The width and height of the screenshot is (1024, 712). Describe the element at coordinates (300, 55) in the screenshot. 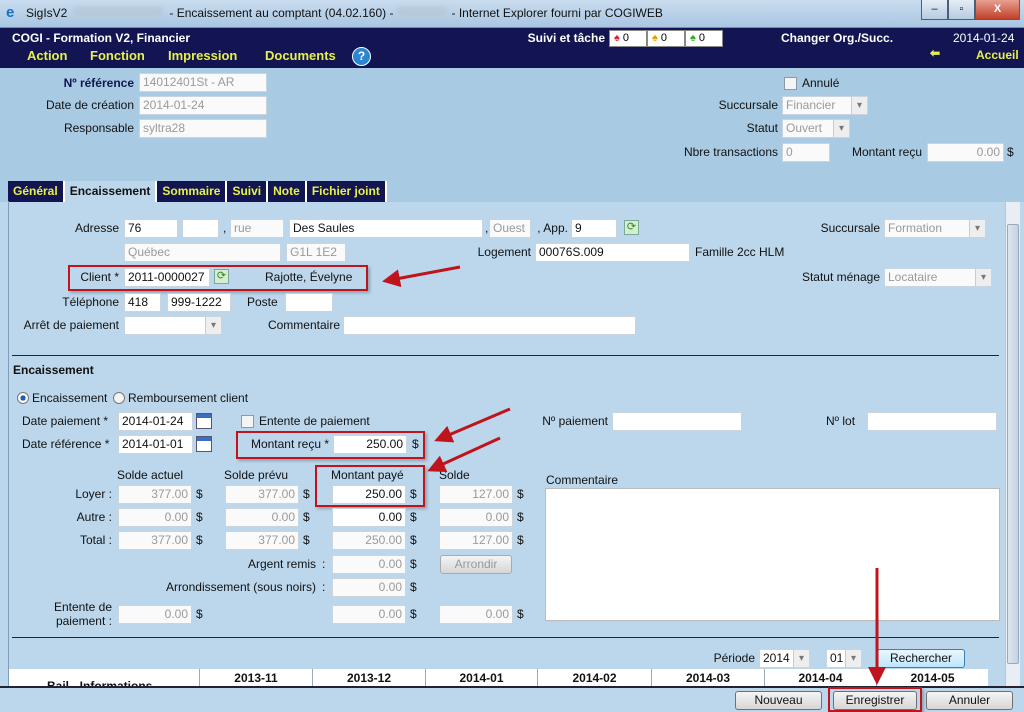

I see `menu-documents: Documents` at that location.